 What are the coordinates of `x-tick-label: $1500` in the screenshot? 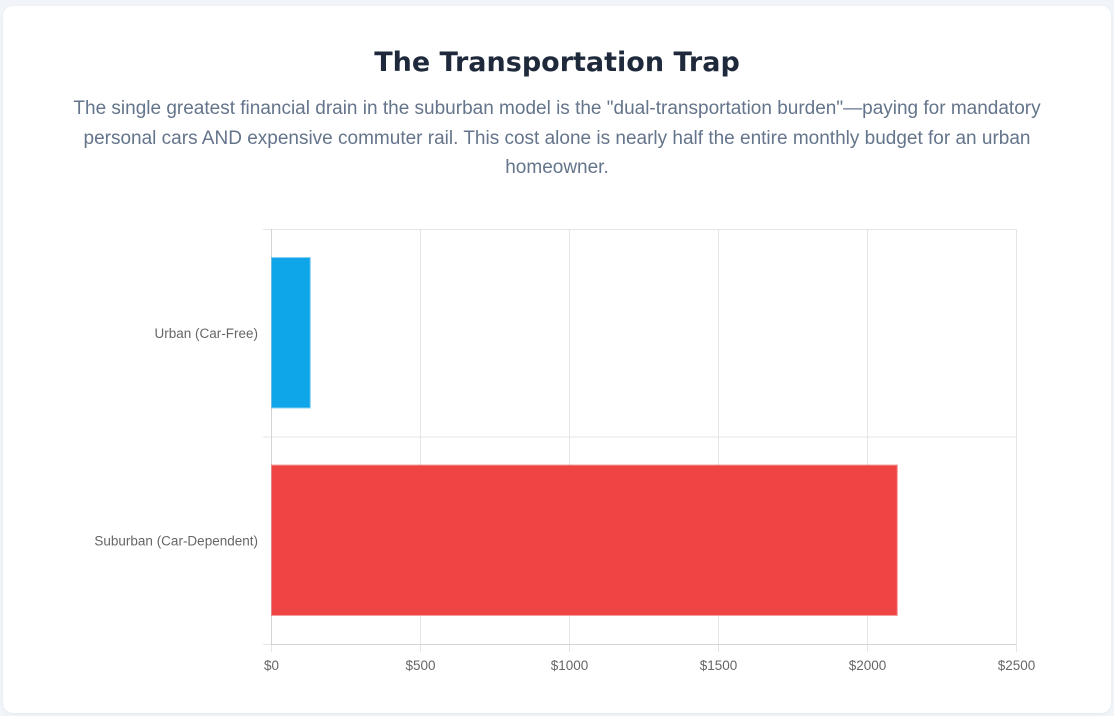 It's located at (719, 665).